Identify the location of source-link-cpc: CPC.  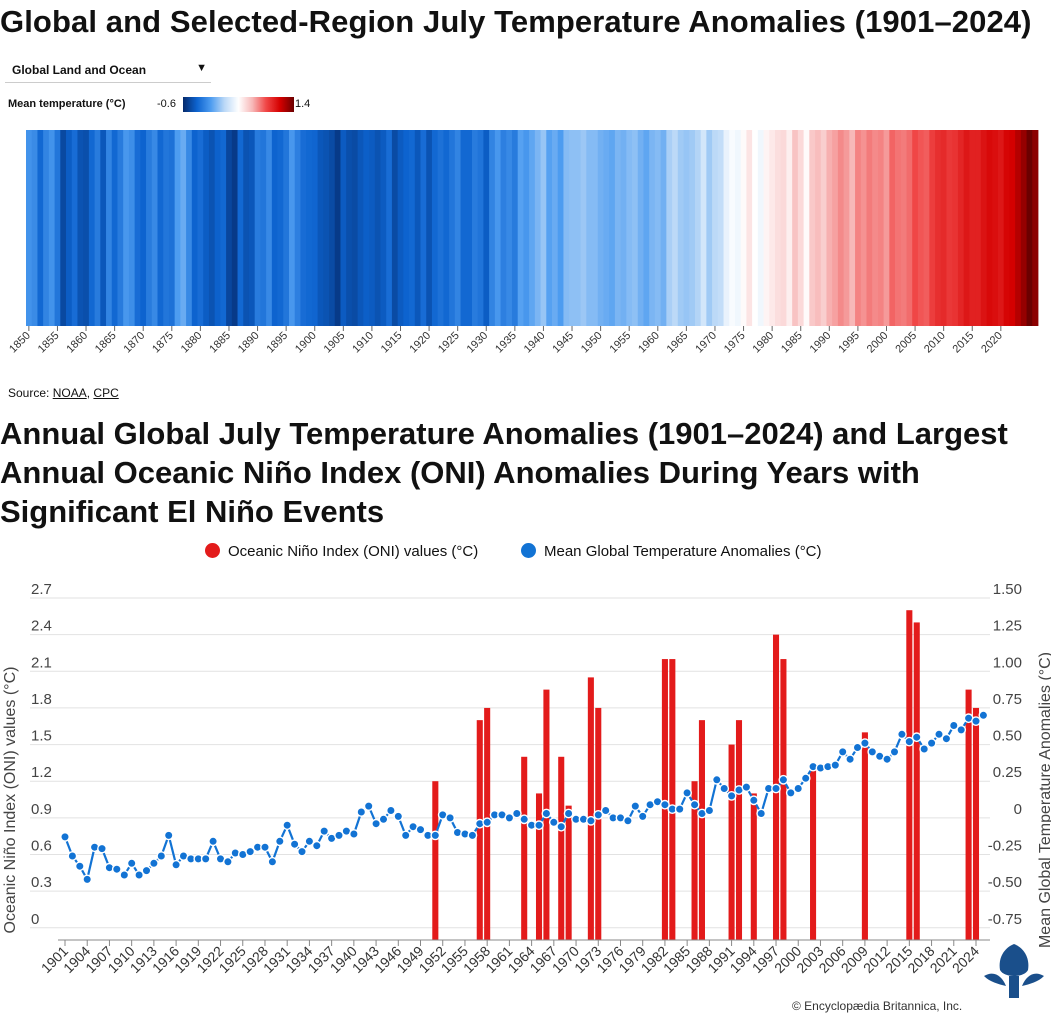
(106, 393).